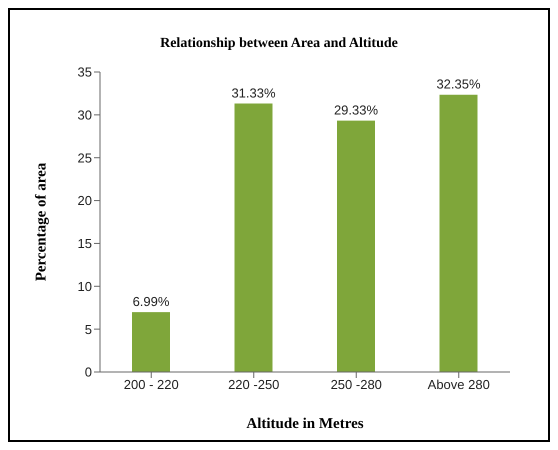 The width and height of the screenshot is (558, 450). What do you see at coordinates (151, 384) in the screenshot?
I see `x-tick-label: 200 - 220` at bounding box center [151, 384].